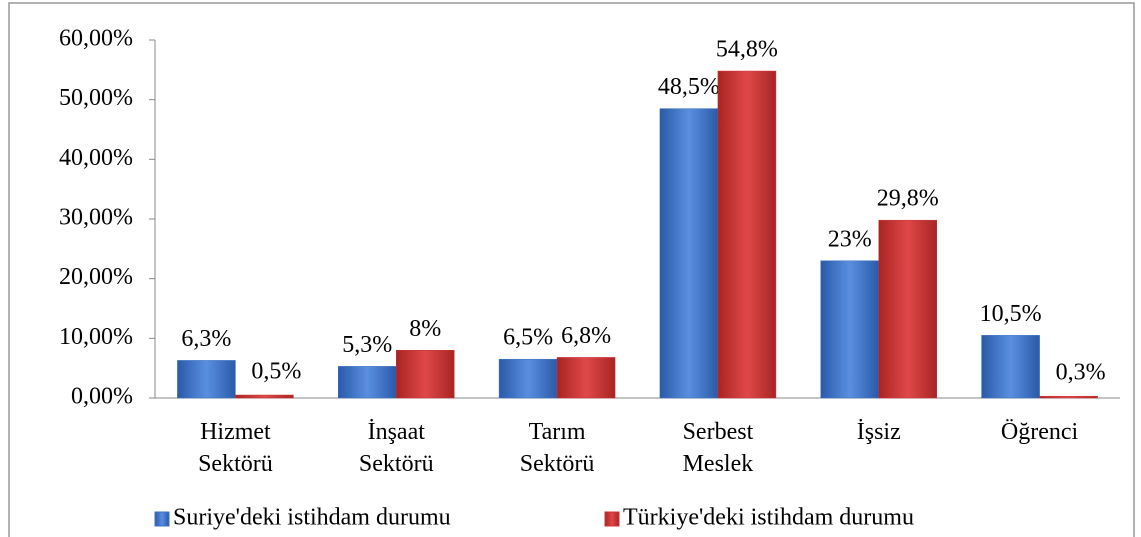  Describe the element at coordinates (718, 448) in the screenshot. I see `x-tick-label: Serbest Meslek` at that location.